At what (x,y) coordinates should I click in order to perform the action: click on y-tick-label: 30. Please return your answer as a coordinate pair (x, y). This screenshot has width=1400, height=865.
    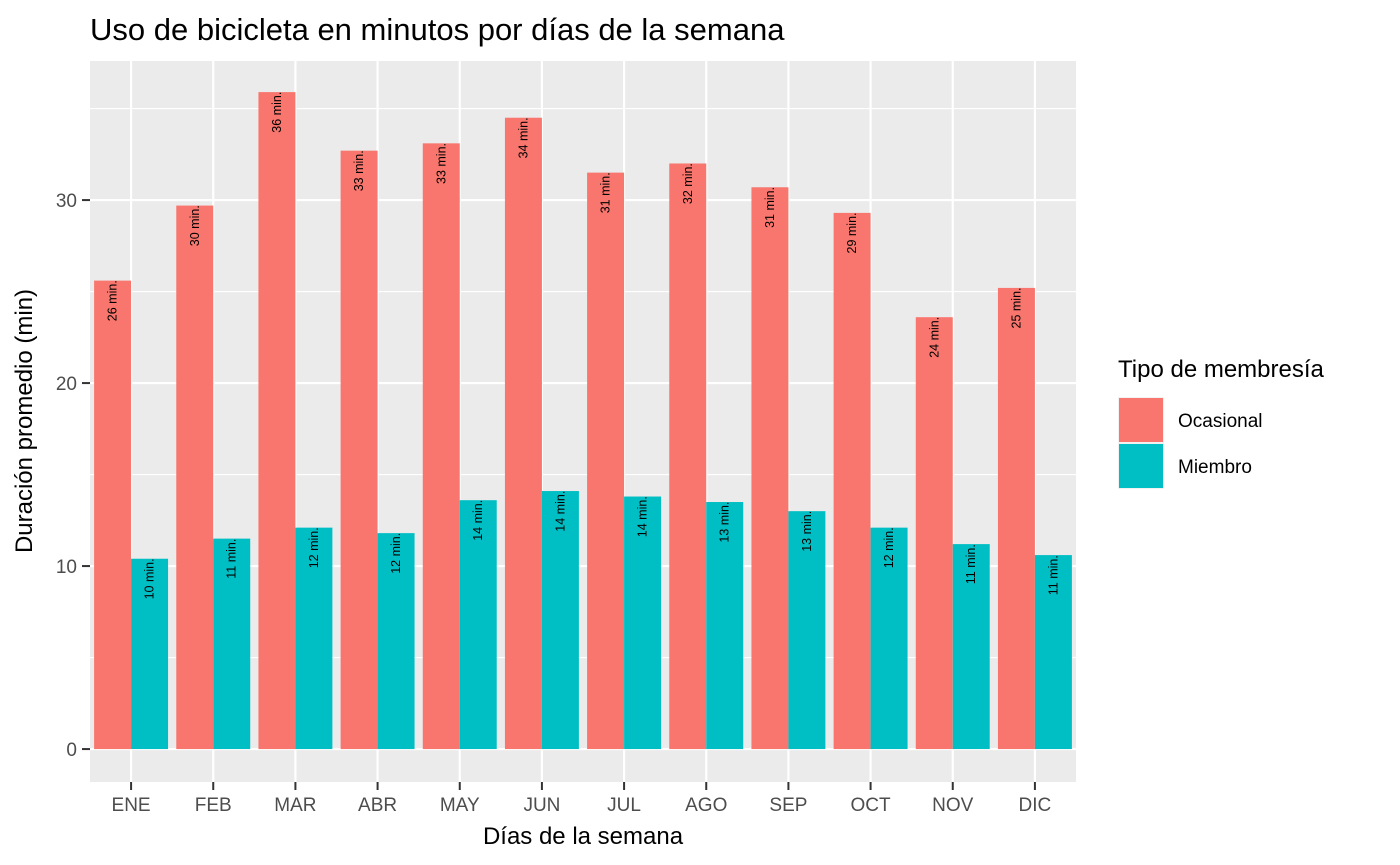
    Looking at the image, I should click on (66, 201).